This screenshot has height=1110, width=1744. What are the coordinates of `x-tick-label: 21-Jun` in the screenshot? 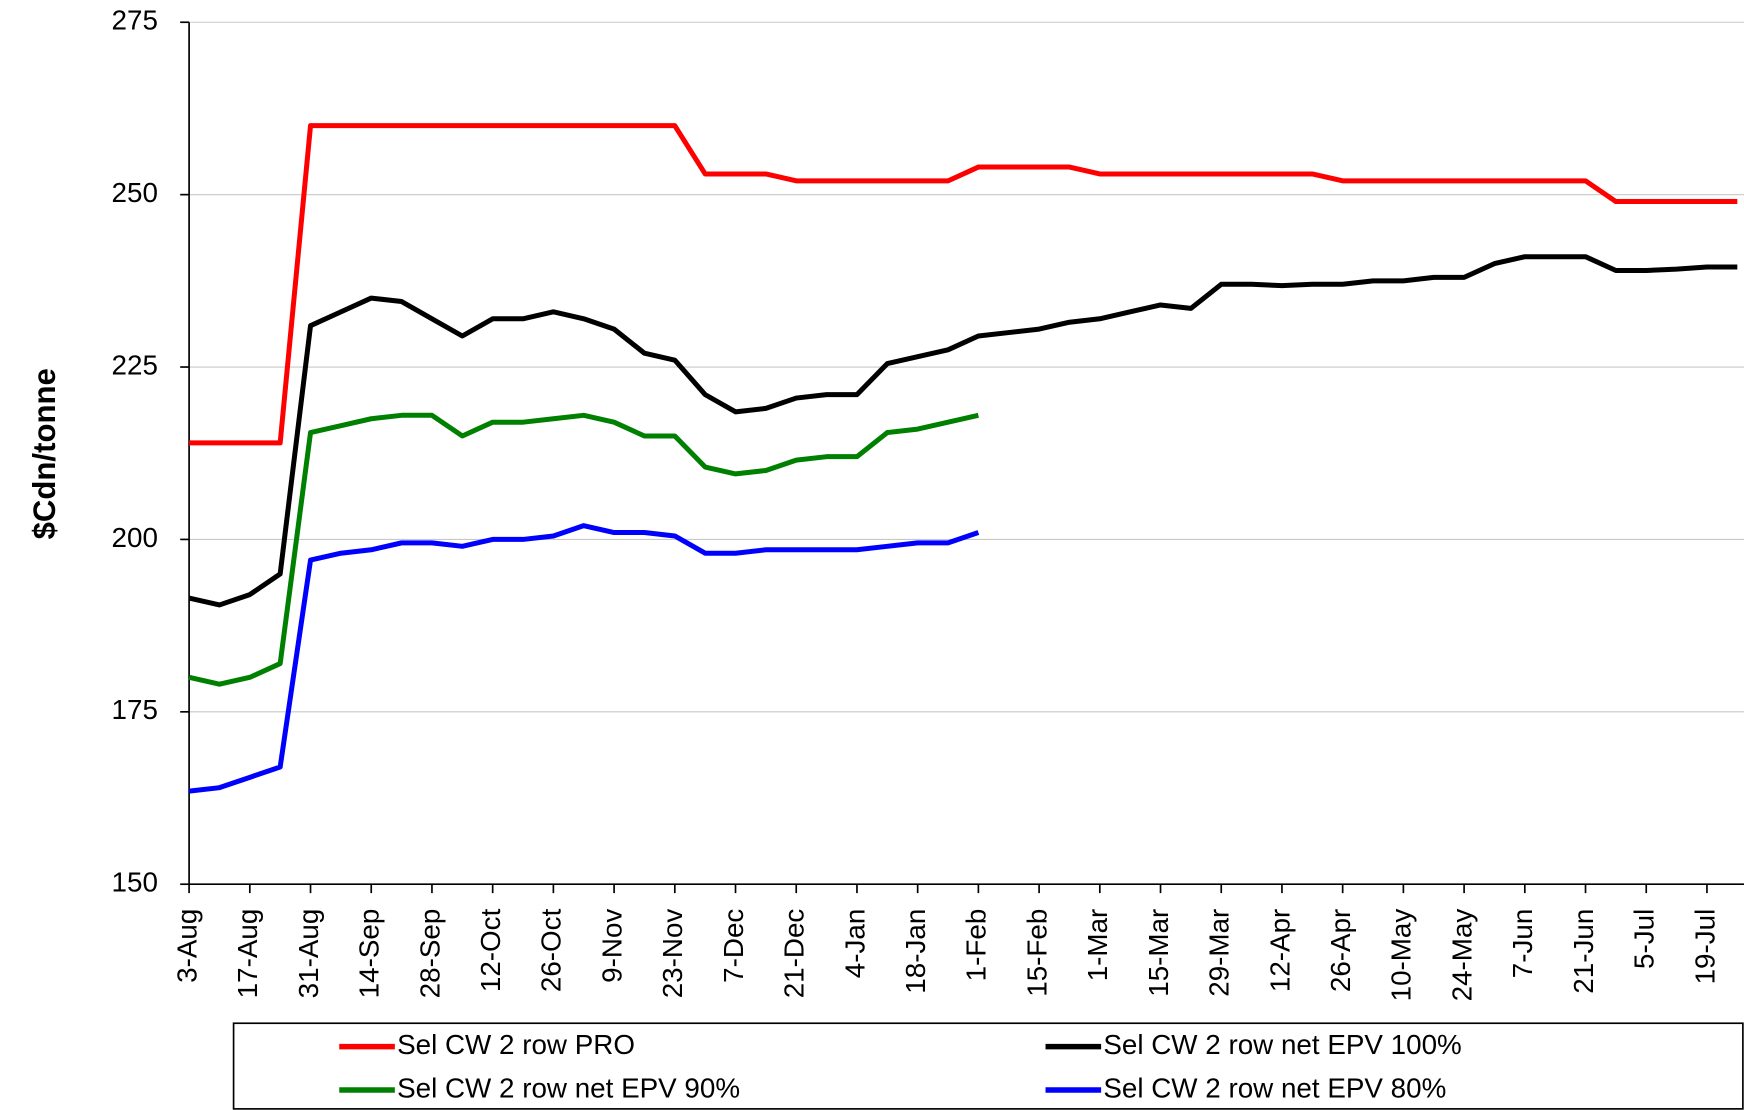 It's located at (1583, 951).